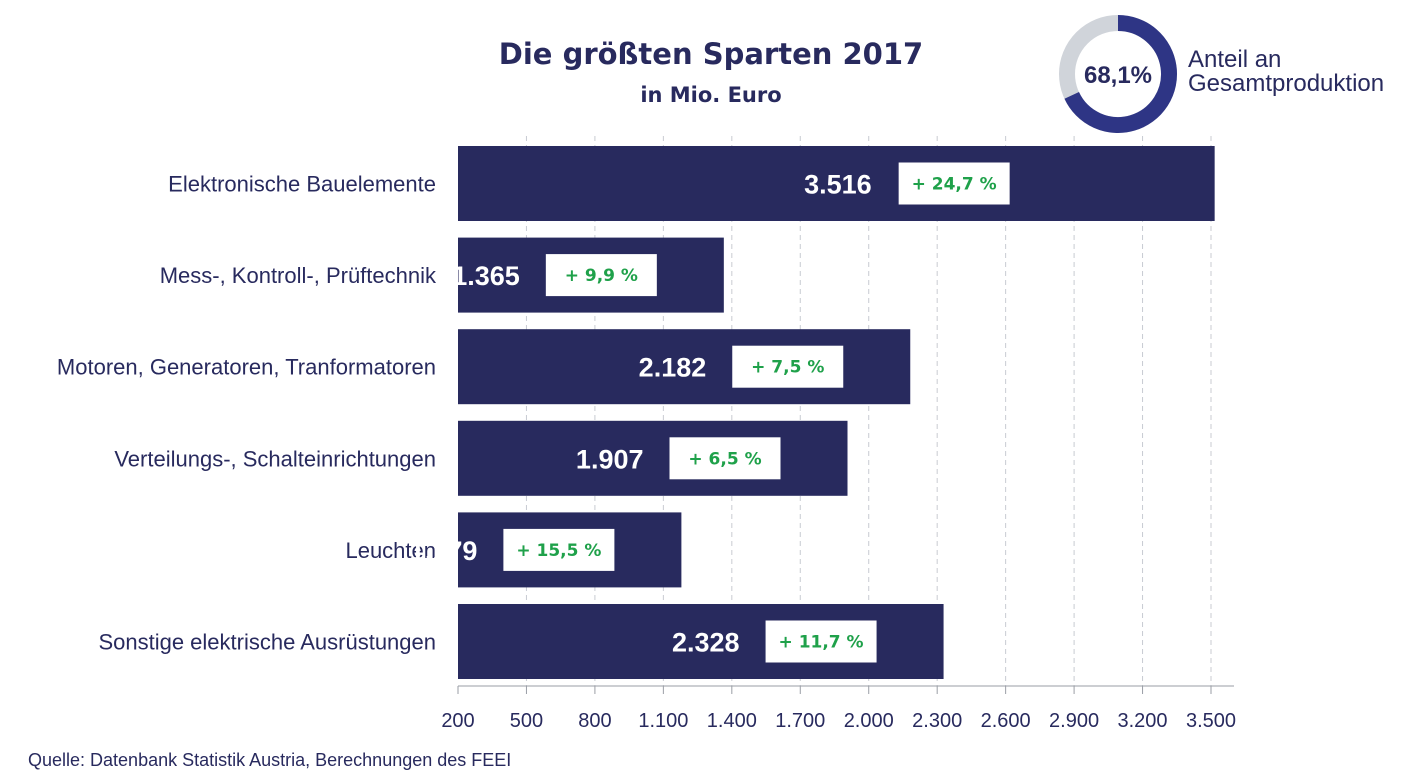 The image size is (1419, 783). Describe the element at coordinates (1006, 721) in the screenshot. I see `x-tick-label: 2.600` at that location.